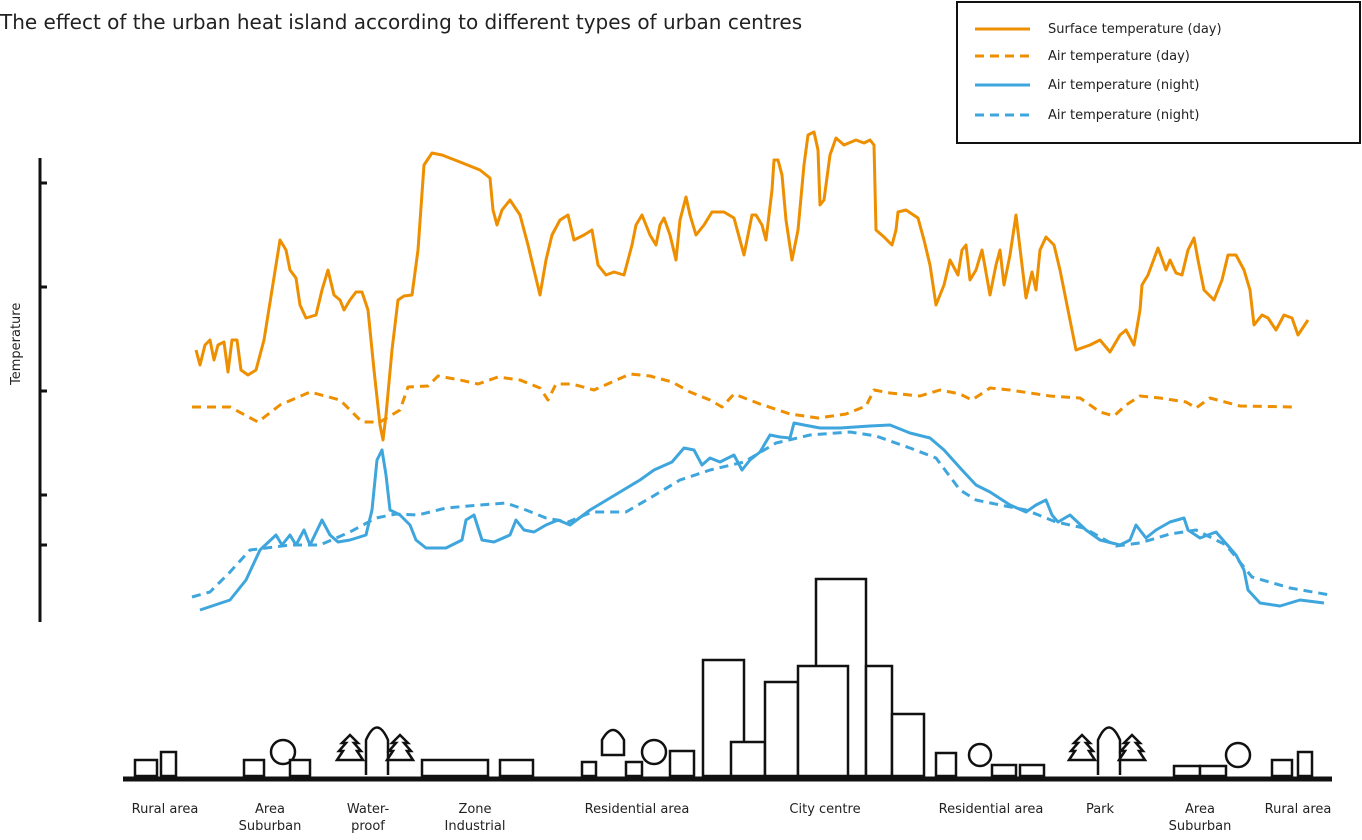  What do you see at coordinates (475, 826) in the screenshot?
I see `zone-label-line: Industrial` at bounding box center [475, 826].